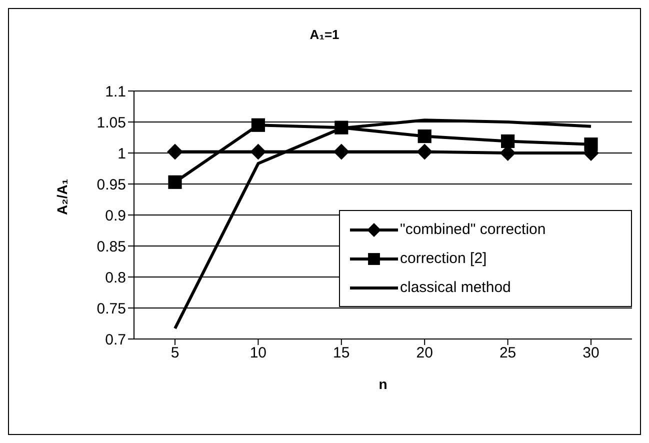 This screenshot has width=649, height=443. What do you see at coordinates (115, 91) in the screenshot?
I see `y-tick-label: 1.1` at bounding box center [115, 91].